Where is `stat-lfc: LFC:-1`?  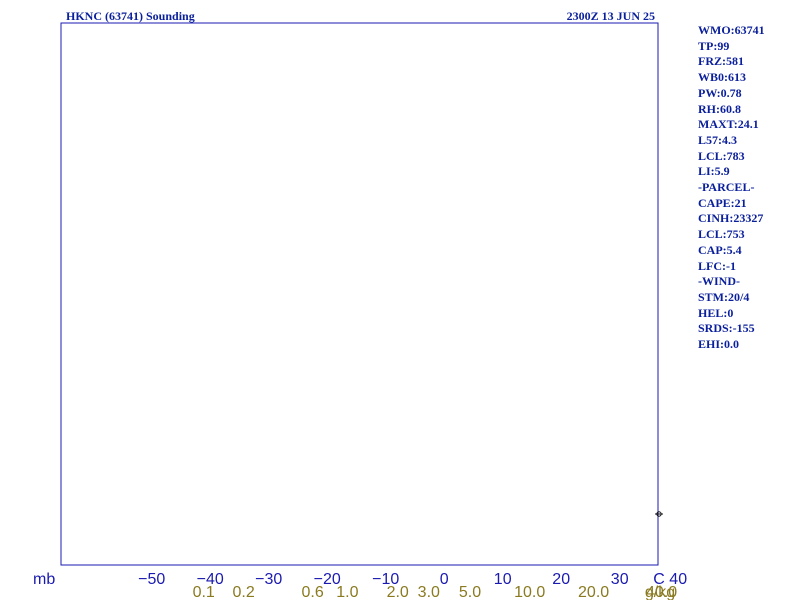 stat-lfc: LFC:-1 is located at coordinates (717, 265).